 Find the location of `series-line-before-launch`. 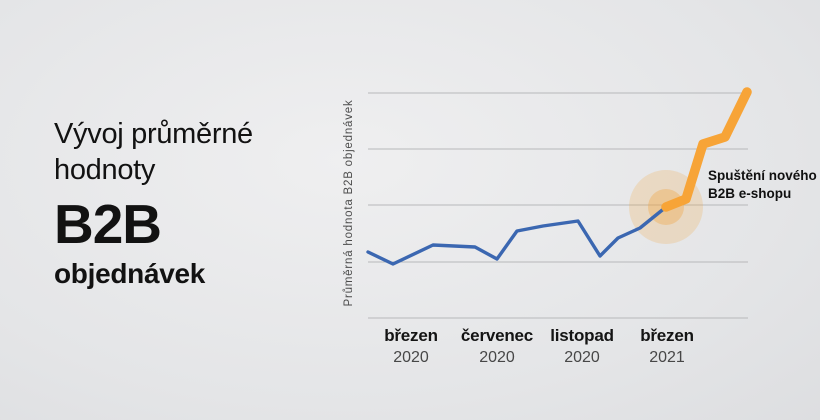

series-line-before-launch is located at coordinates (517, 235).